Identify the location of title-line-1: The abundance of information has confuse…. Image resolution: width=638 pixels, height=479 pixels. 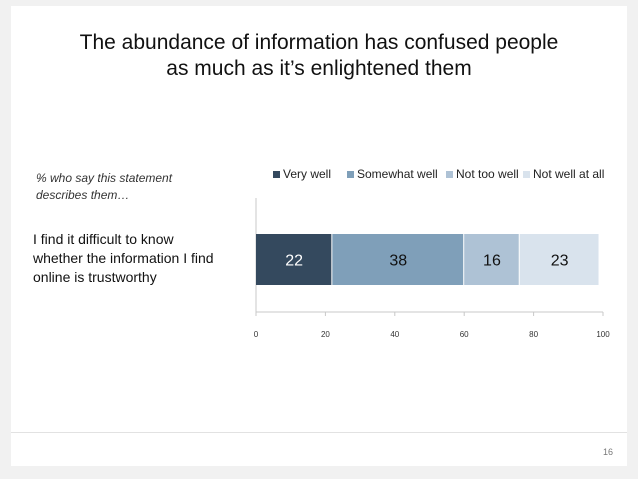
(319, 42).